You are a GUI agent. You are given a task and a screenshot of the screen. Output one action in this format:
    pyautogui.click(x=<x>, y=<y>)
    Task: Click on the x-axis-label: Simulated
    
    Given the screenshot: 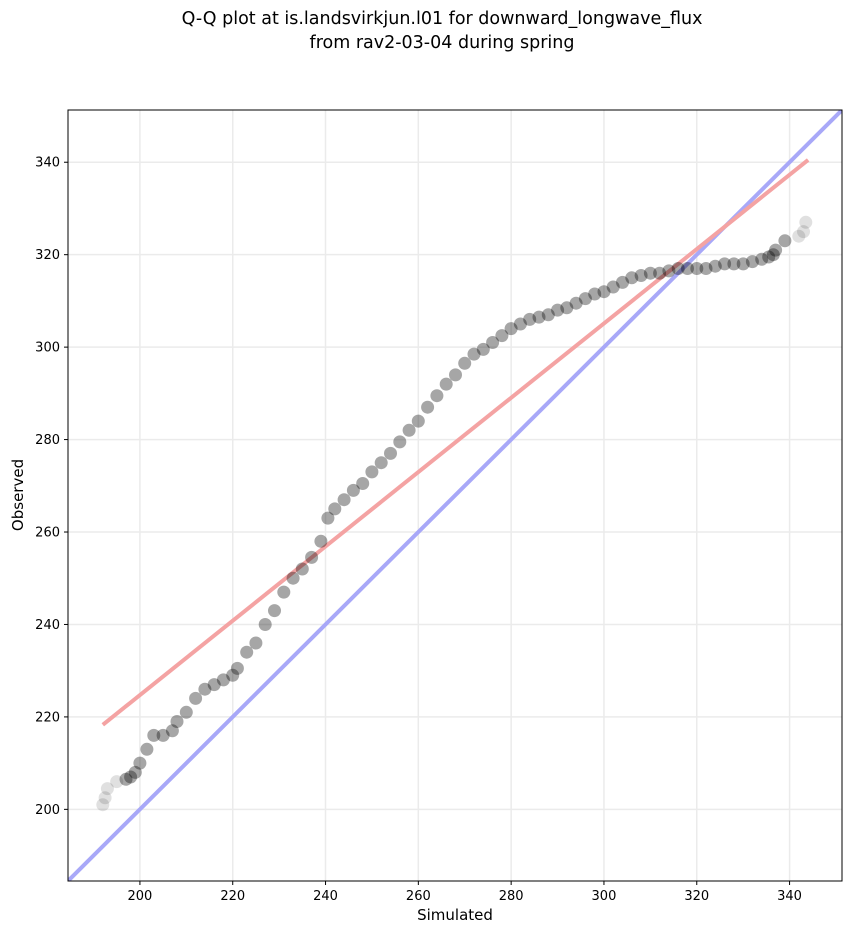 What is the action you would take?
    pyautogui.click(x=455, y=915)
    